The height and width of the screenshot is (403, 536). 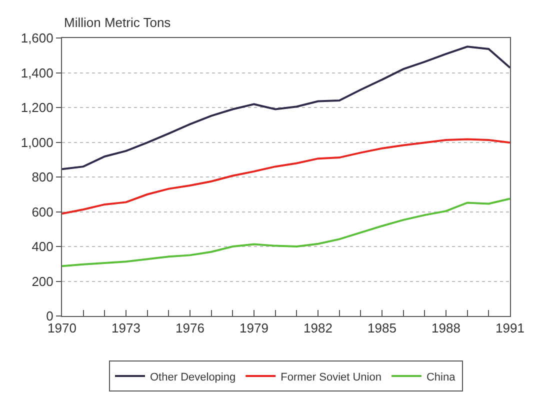 I want to click on y-tick-label: 1,000, so click(x=37, y=142).